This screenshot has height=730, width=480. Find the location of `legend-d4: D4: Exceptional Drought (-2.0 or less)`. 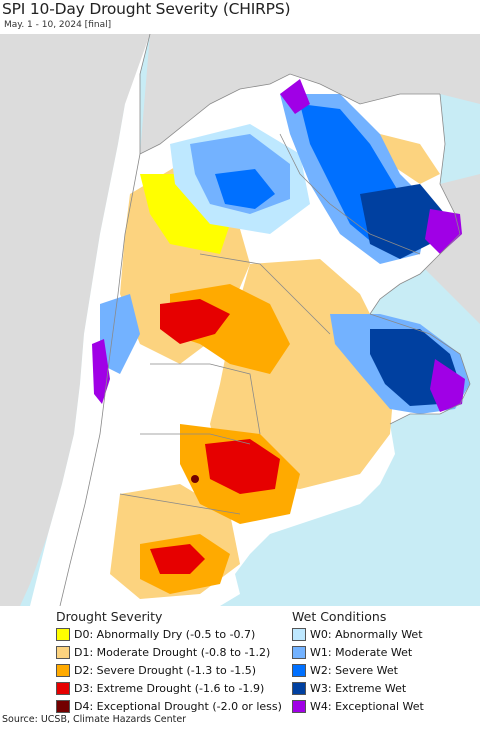

legend-d4: D4: Exceptional Drought (-2.0 or less) is located at coordinates (169, 706).